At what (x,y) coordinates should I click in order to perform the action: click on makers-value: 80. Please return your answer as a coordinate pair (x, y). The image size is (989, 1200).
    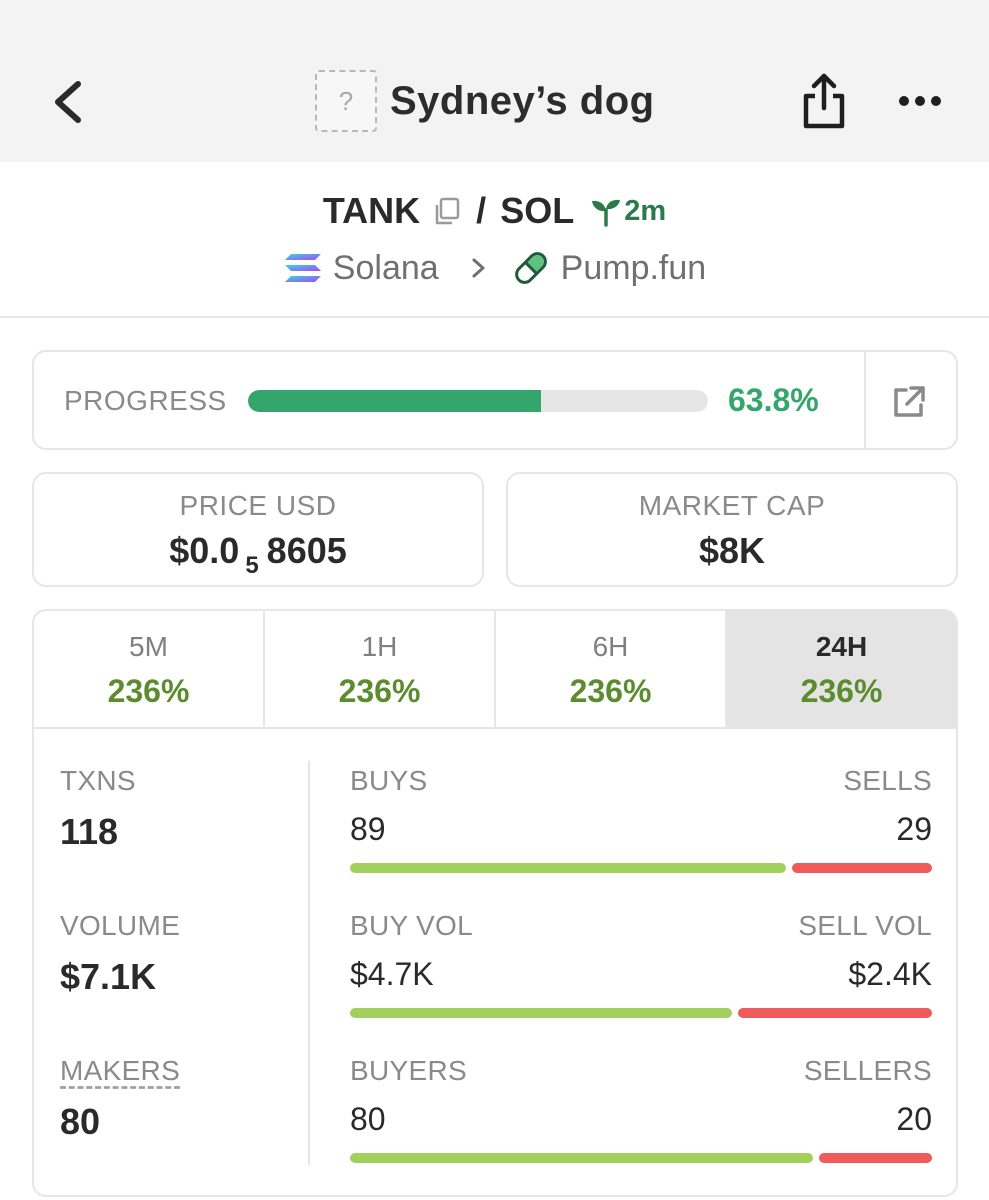
    Looking at the image, I should click on (80, 1121).